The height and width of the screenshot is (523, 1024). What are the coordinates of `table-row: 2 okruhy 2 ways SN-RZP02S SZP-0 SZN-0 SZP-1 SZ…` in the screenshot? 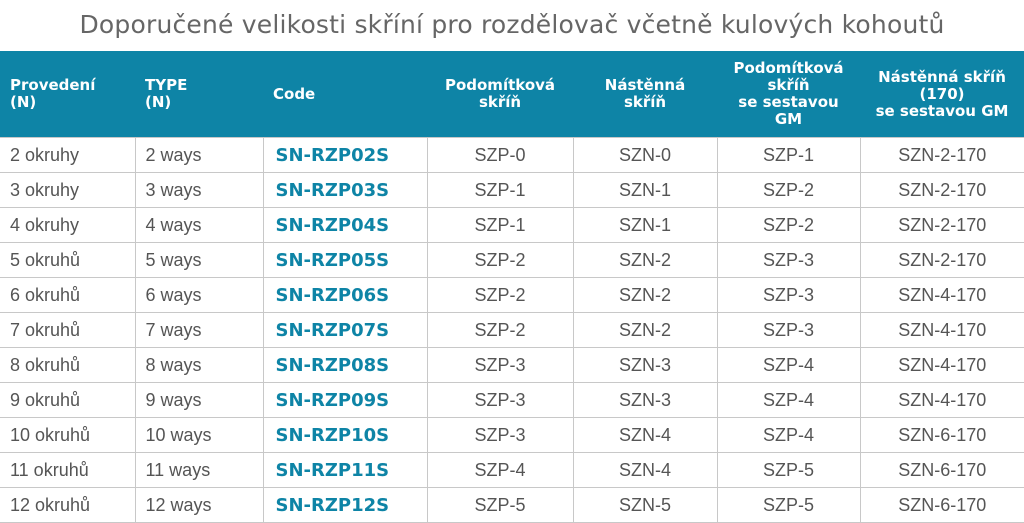 It's located at (512, 155).